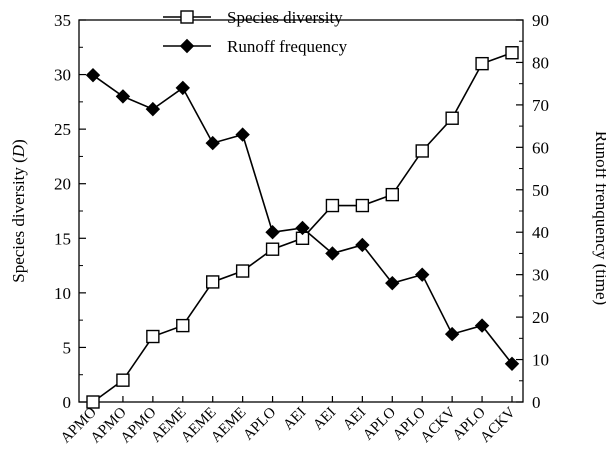 The width and height of the screenshot is (606, 464). What do you see at coordinates (187, 17) in the screenshot?
I see `legend-species-diversity-marker` at bounding box center [187, 17].